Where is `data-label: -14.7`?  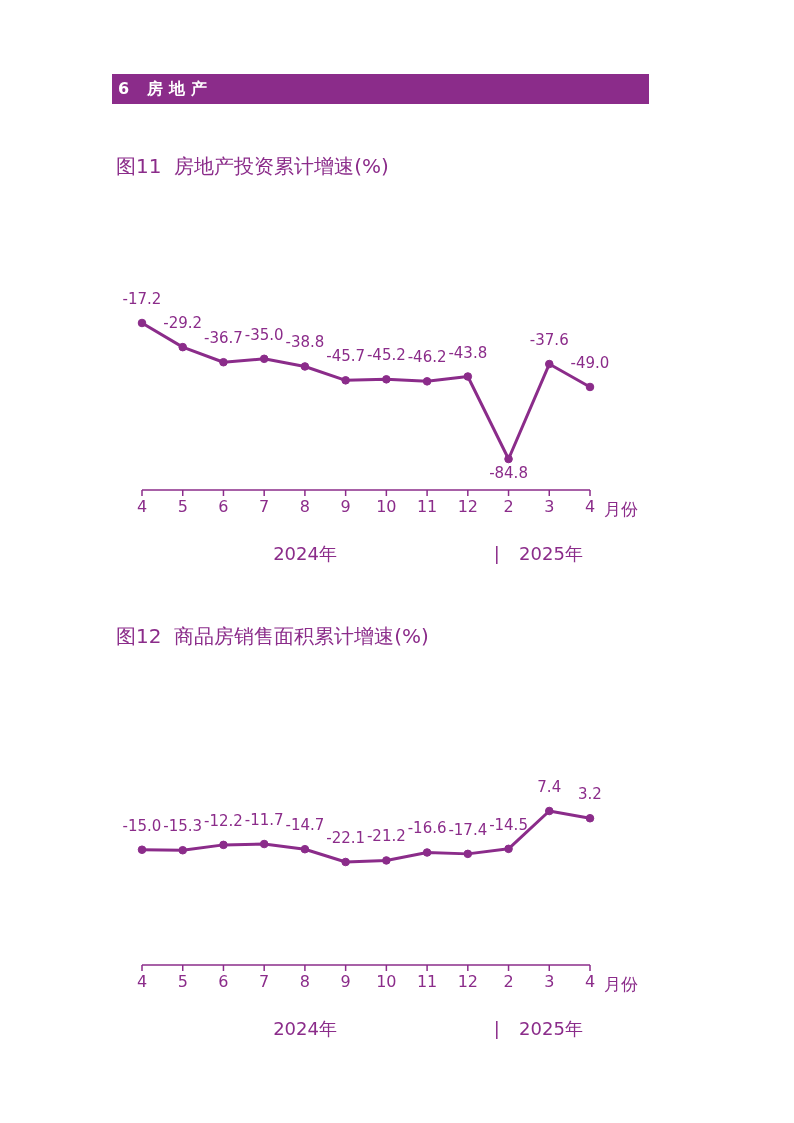 data-label: -14.7 is located at coordinates (305, 825).